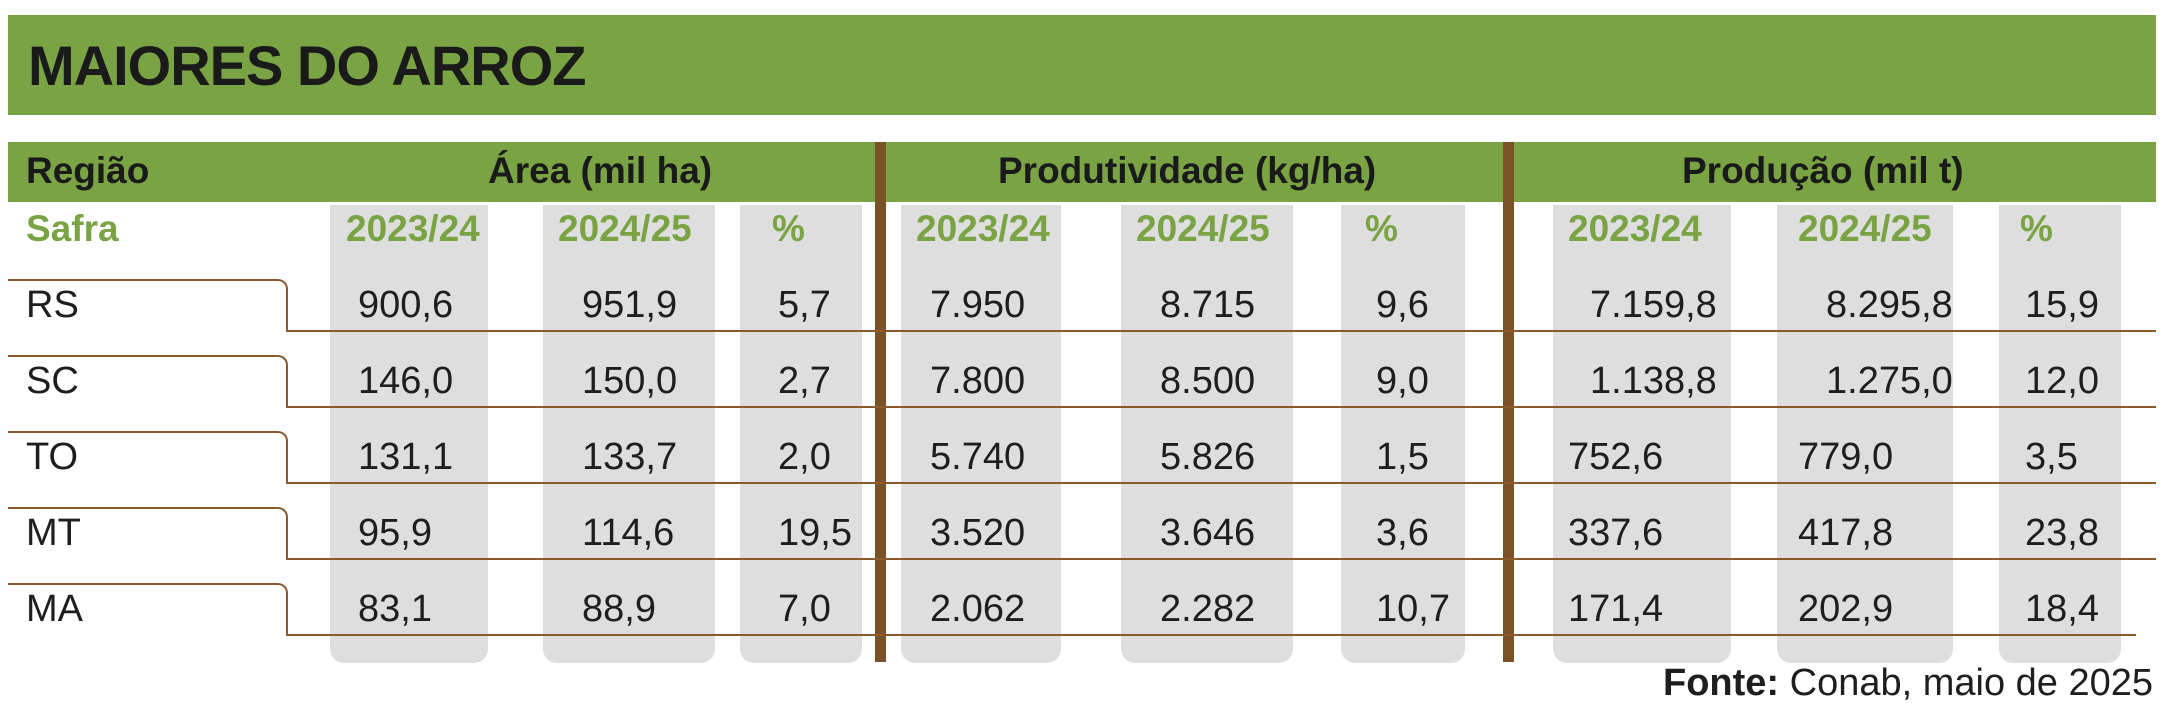 The width and height of the screenshot is (2167, 715). What do you see at coordinates (1721, 683) in the screenshot?
I see `source-label: Fonte:` at bounding box center [1721, 683].